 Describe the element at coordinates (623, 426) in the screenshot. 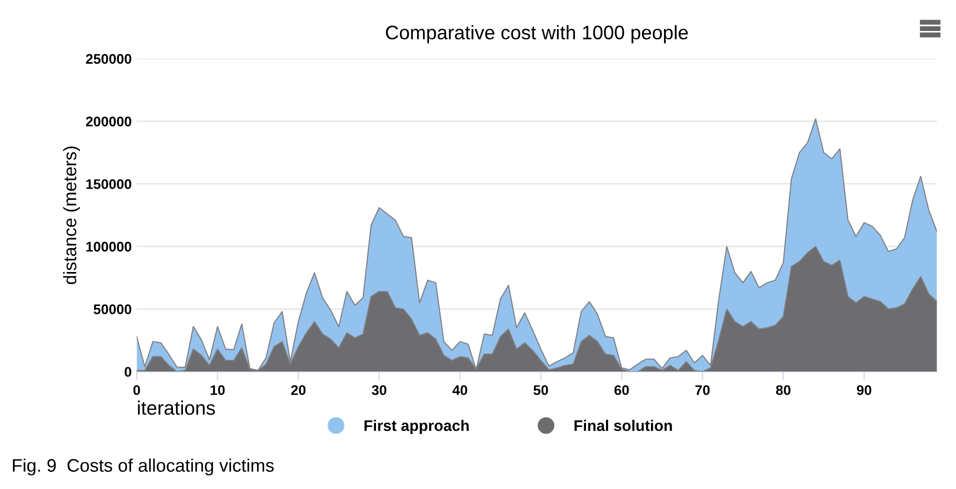

I see `legend-label: Final solution` at that location.